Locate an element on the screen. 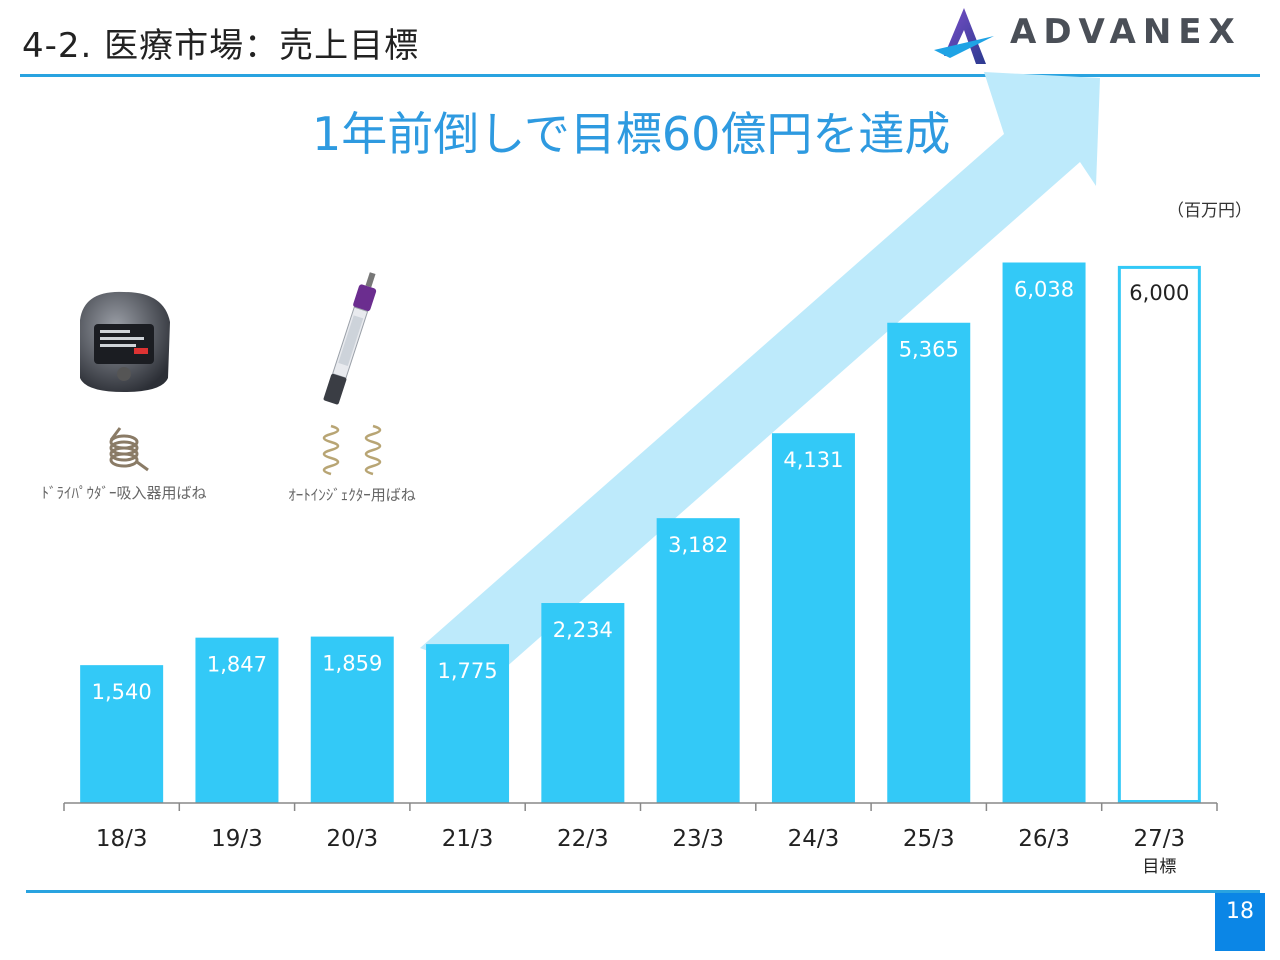 This screenshot has height=960, width=1280. bar-value-label-1: 1,847 is located at coordinates (237, 665).